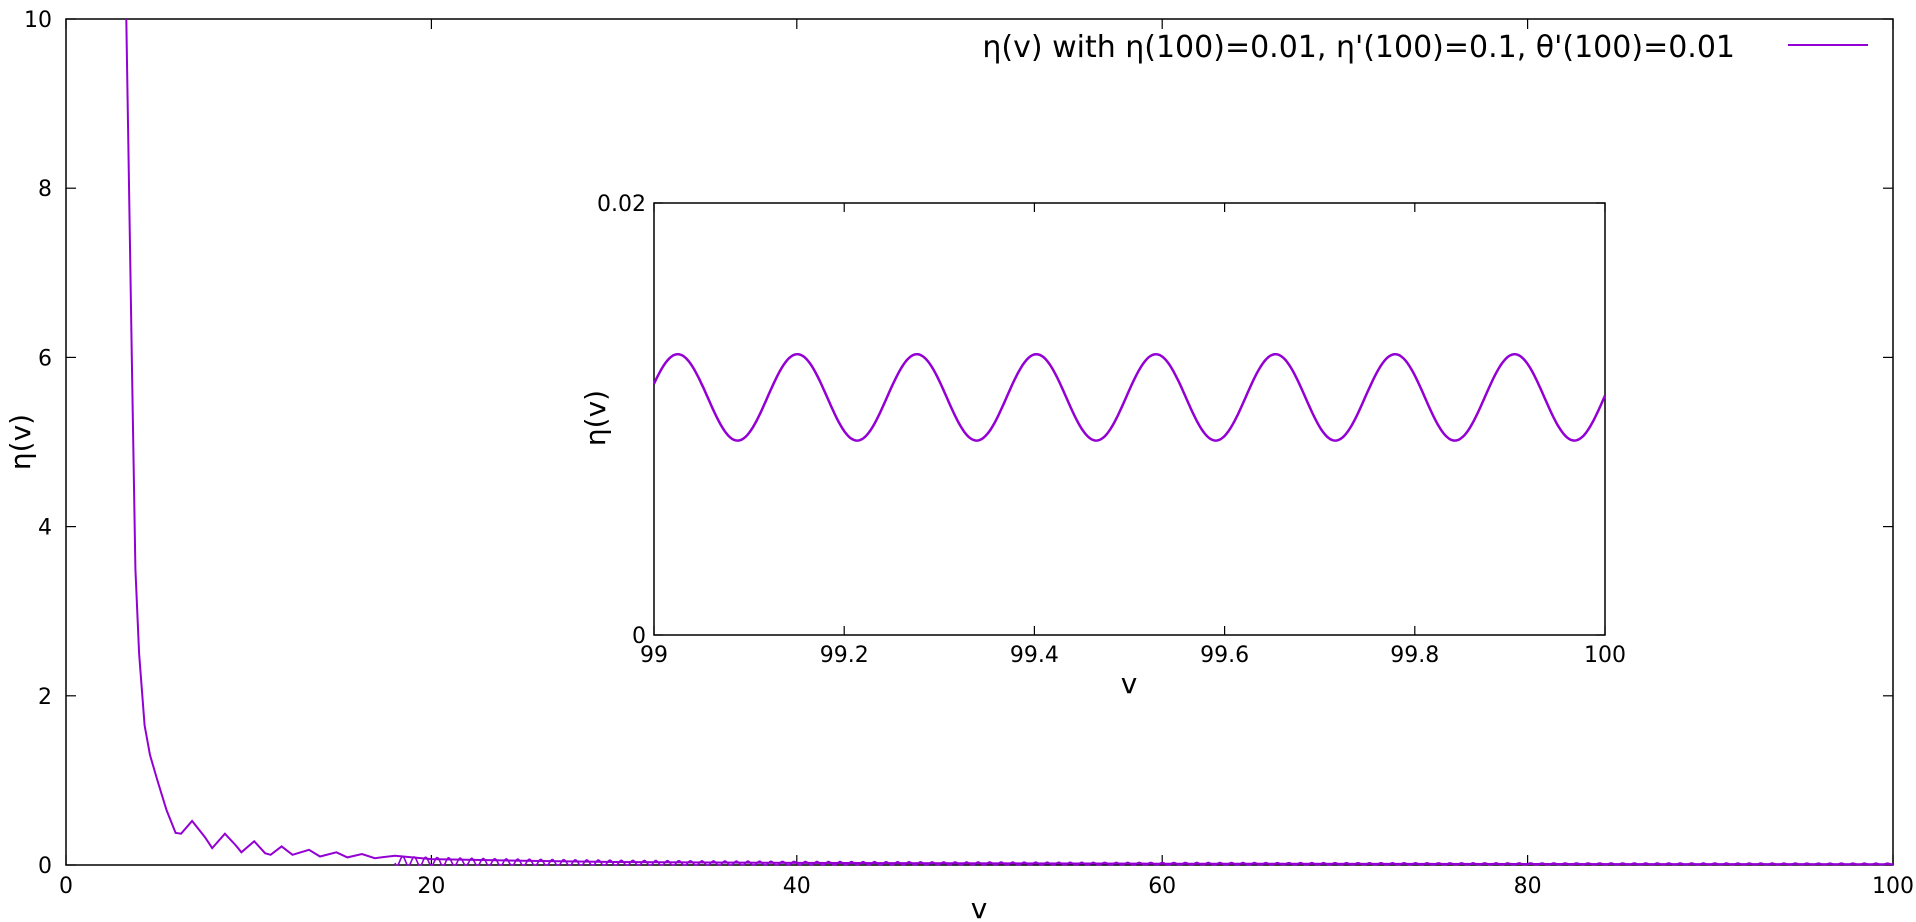  What do you see at coordinates (1605, 655) in the screenshot?
I see `inset-x-tick-label: 100` at bounding box center [1605, 655].